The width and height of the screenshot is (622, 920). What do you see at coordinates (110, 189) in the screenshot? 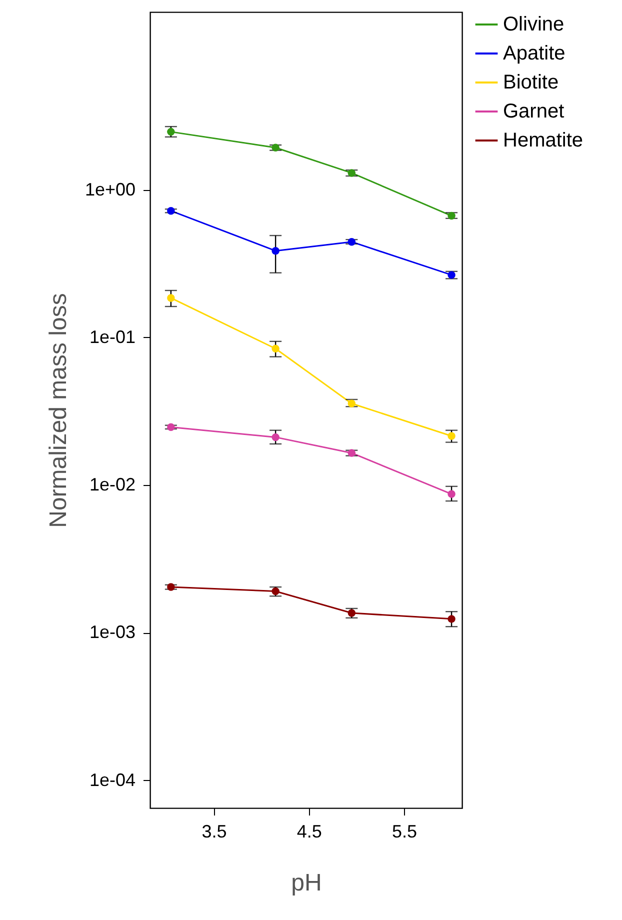
I see `y-tick-label: 1e+00` at bounding box center [110, 189].